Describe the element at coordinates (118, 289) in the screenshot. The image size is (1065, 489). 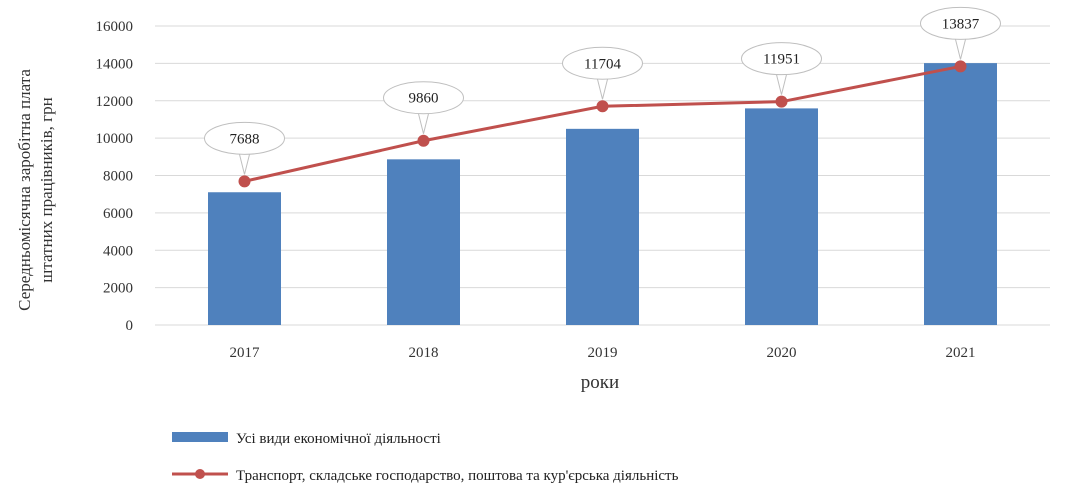
I see `y-tick-label: 2000` at that location.